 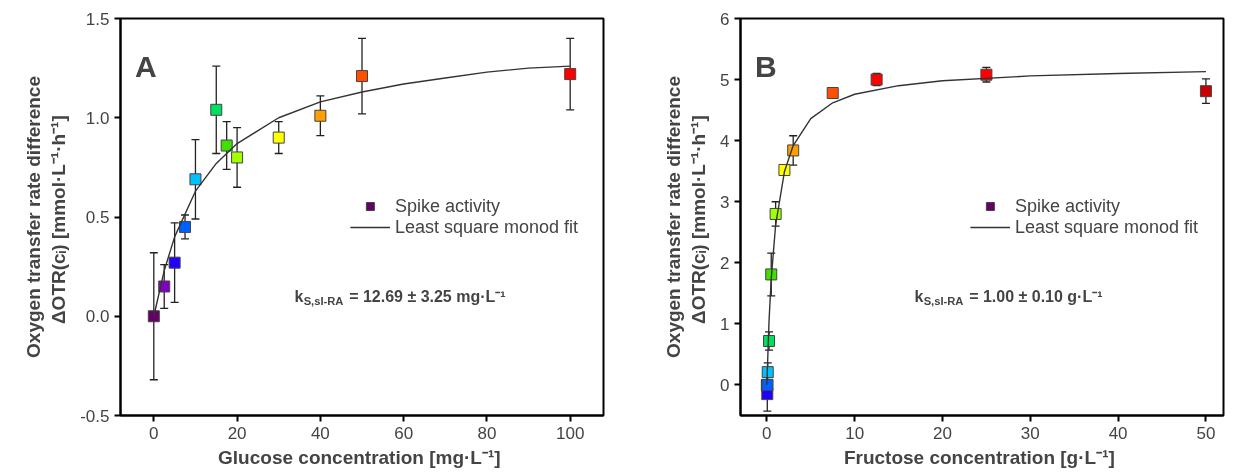 I want to click on x-tick-label: 100, so click(x=570, y=433).